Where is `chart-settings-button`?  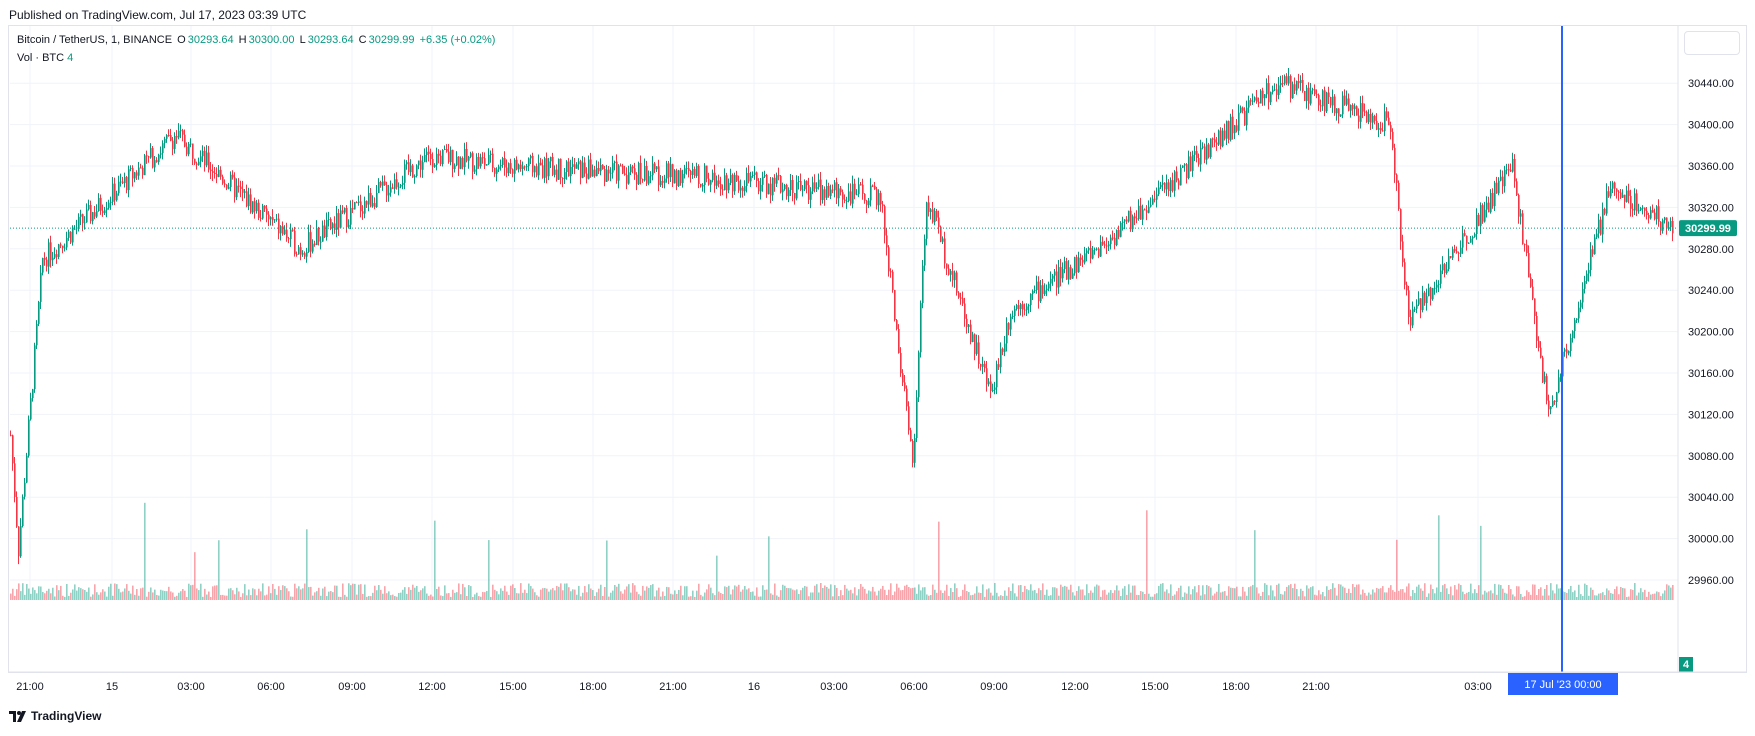 chart-settings-button is located at coordinates (1712, 43).